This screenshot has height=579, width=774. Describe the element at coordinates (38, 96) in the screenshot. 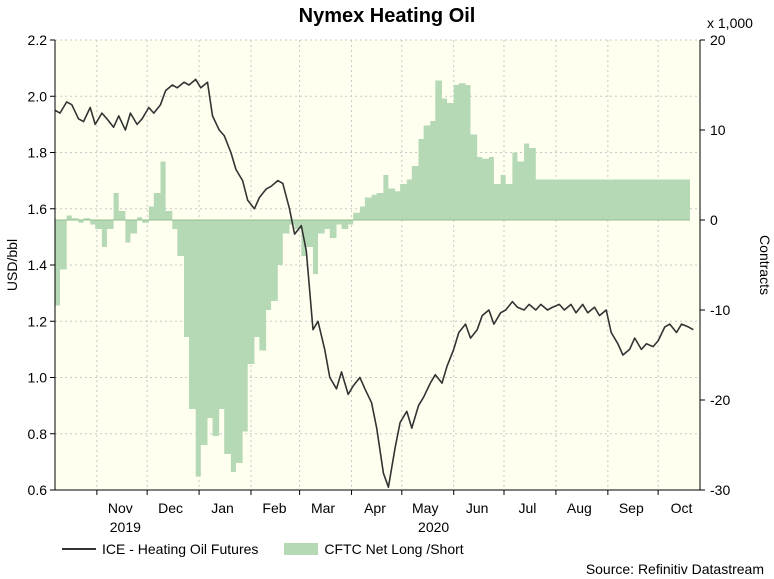

I see `left-tick-label: 2.0` at that location.